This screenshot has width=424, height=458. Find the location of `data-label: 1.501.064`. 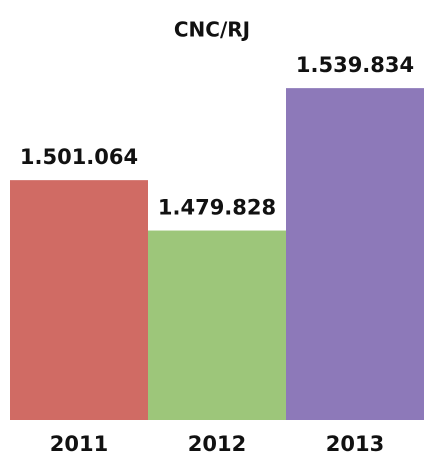

data-label: 1.501.064 is located at coordinates (79, 157).